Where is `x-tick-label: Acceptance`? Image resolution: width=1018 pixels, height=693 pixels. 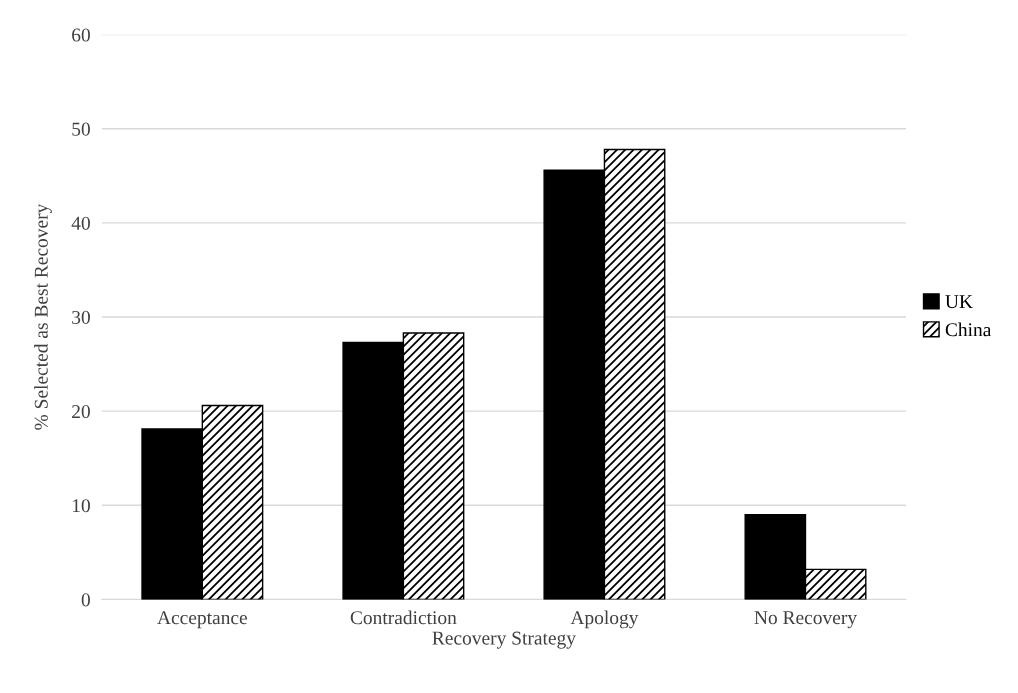
x-tick-label: Acceptance is located at coordinates (202, 620).